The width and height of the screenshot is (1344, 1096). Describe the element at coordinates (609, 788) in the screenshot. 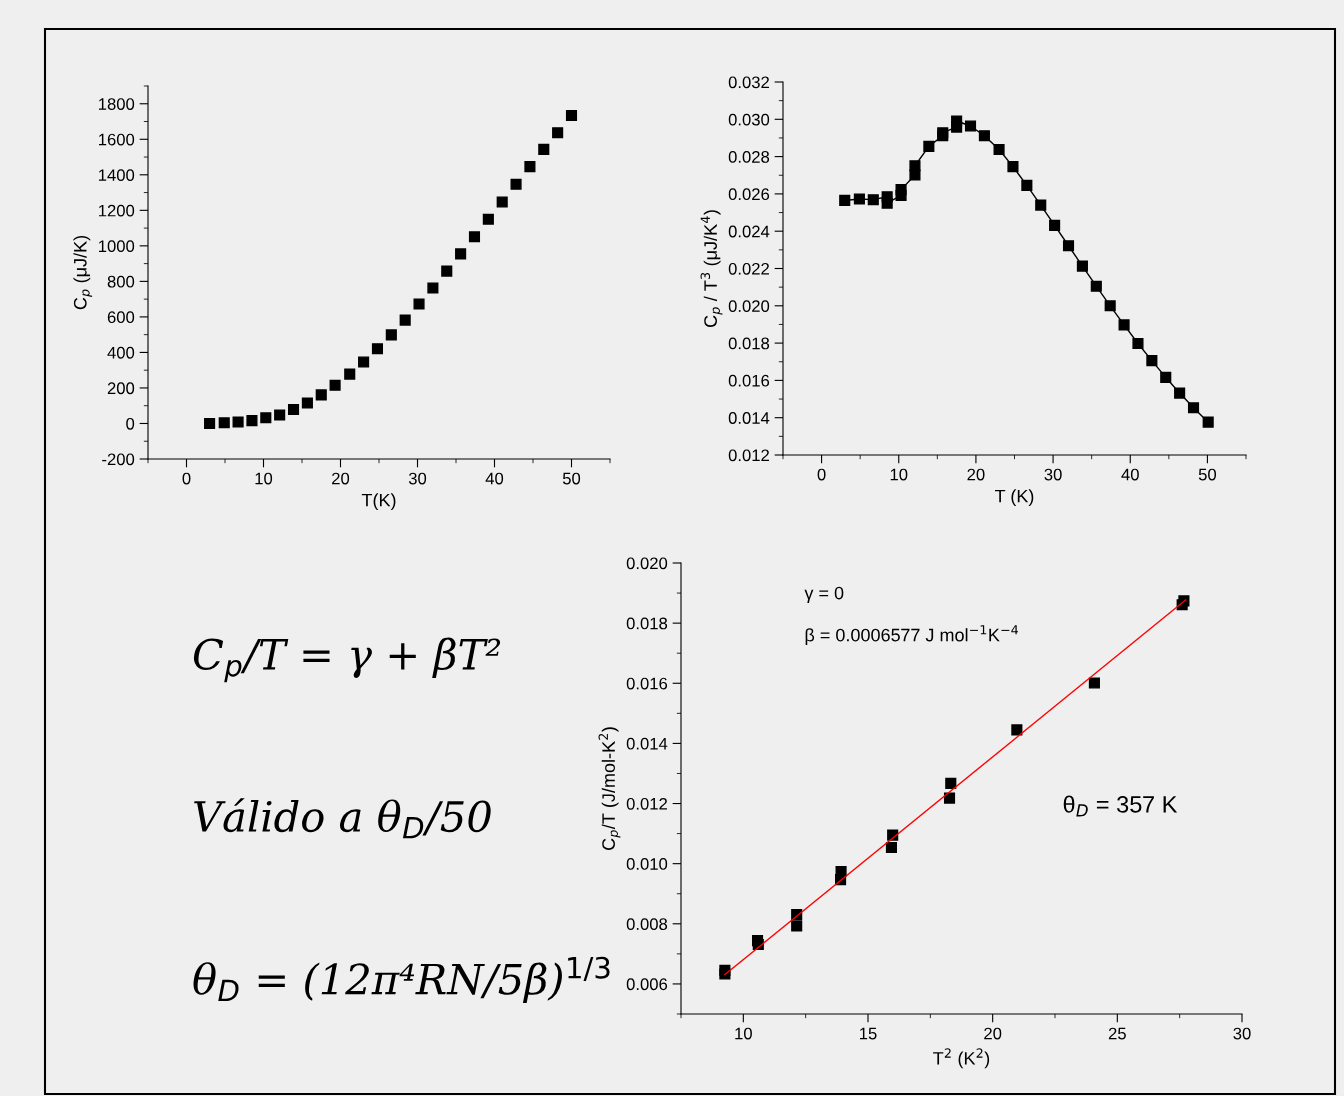

I see `y-axis-title: C$_{p}$/T (J/mol-K$^{2}$)` at that location.